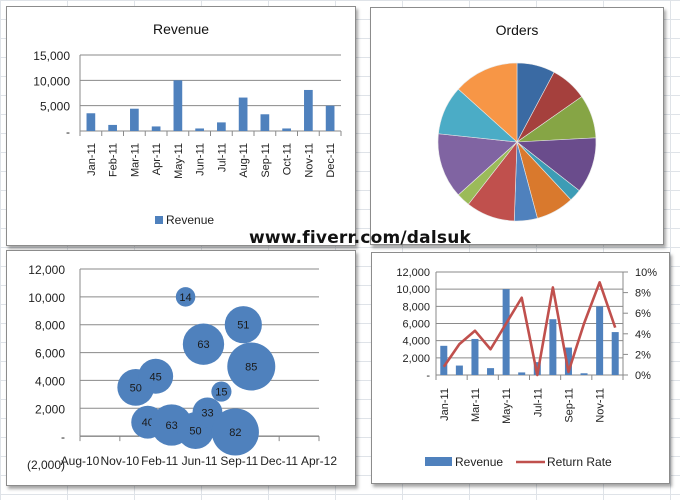 This screenshot has height=500, width=680. I want to click on bubble: 82, so click(235, 432).